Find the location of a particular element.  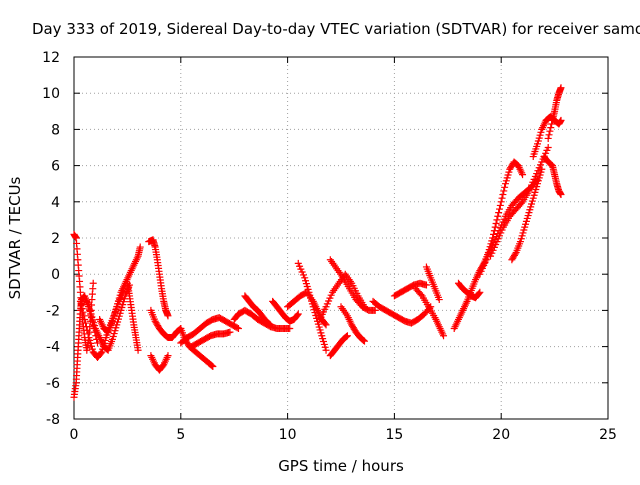

x-tick-label: 10 is located at coordinates (288, 435).